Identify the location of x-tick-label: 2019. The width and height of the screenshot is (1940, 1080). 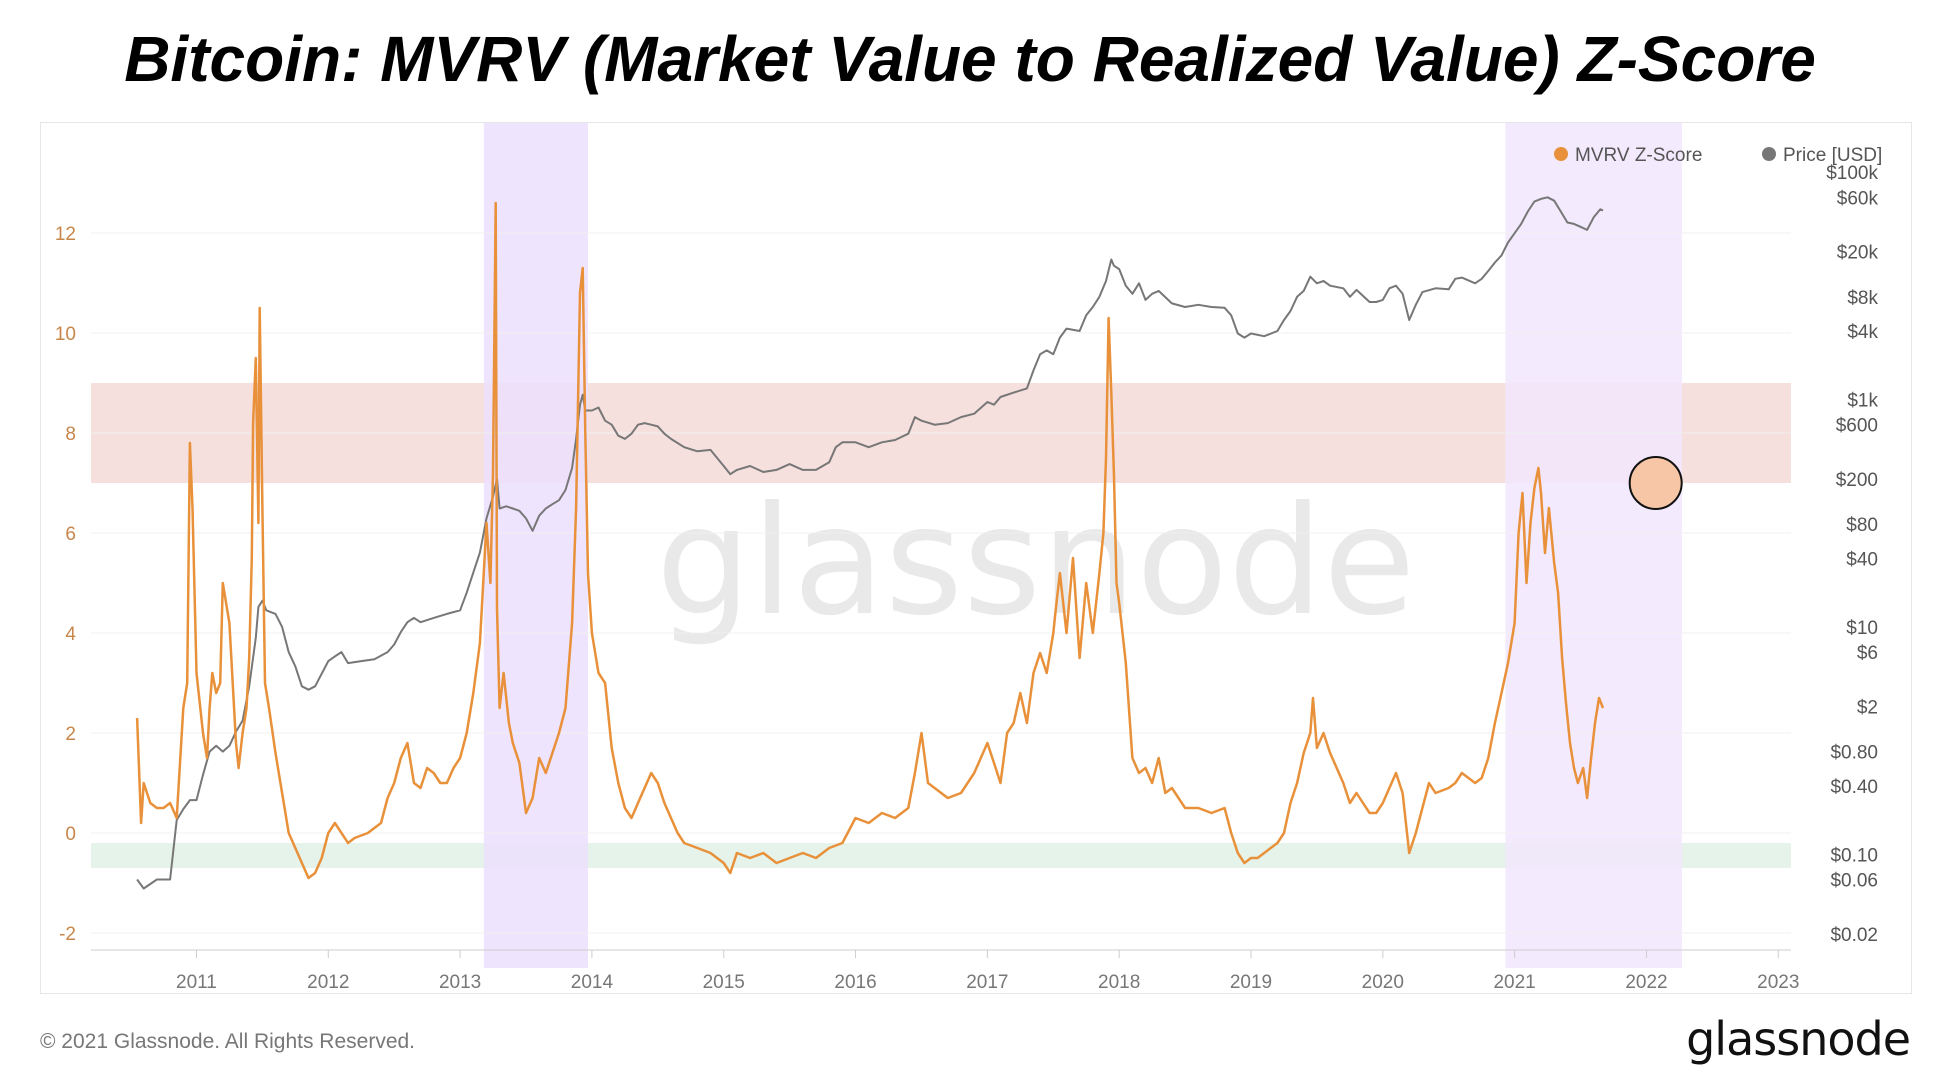
(1251, 982).